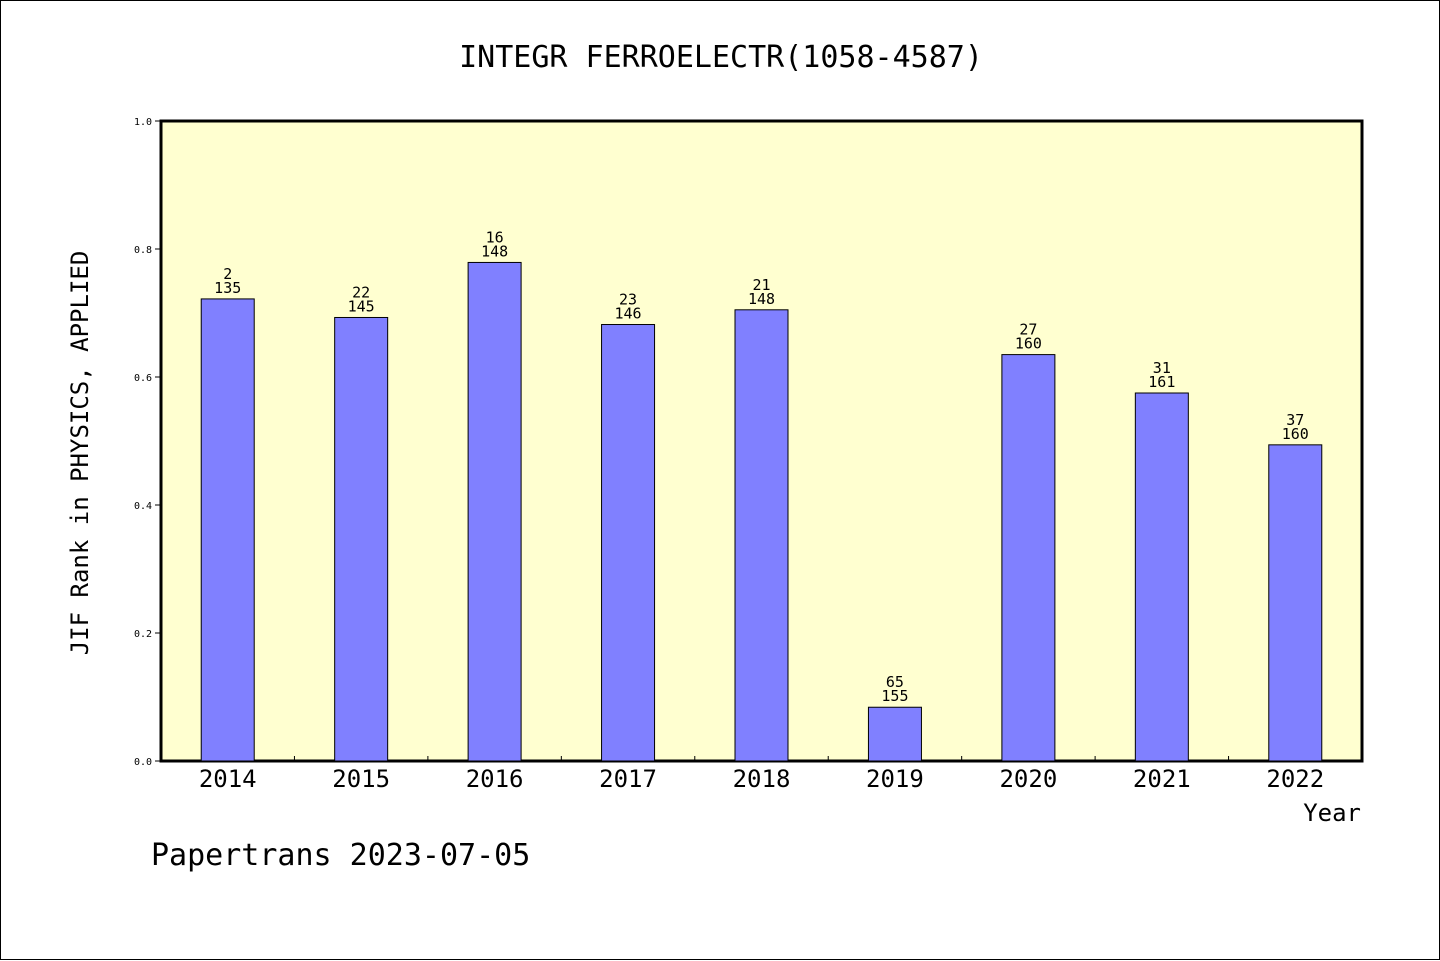 The image size is (1440, 961). I want to click on bar-2021, so click(1161, 577).